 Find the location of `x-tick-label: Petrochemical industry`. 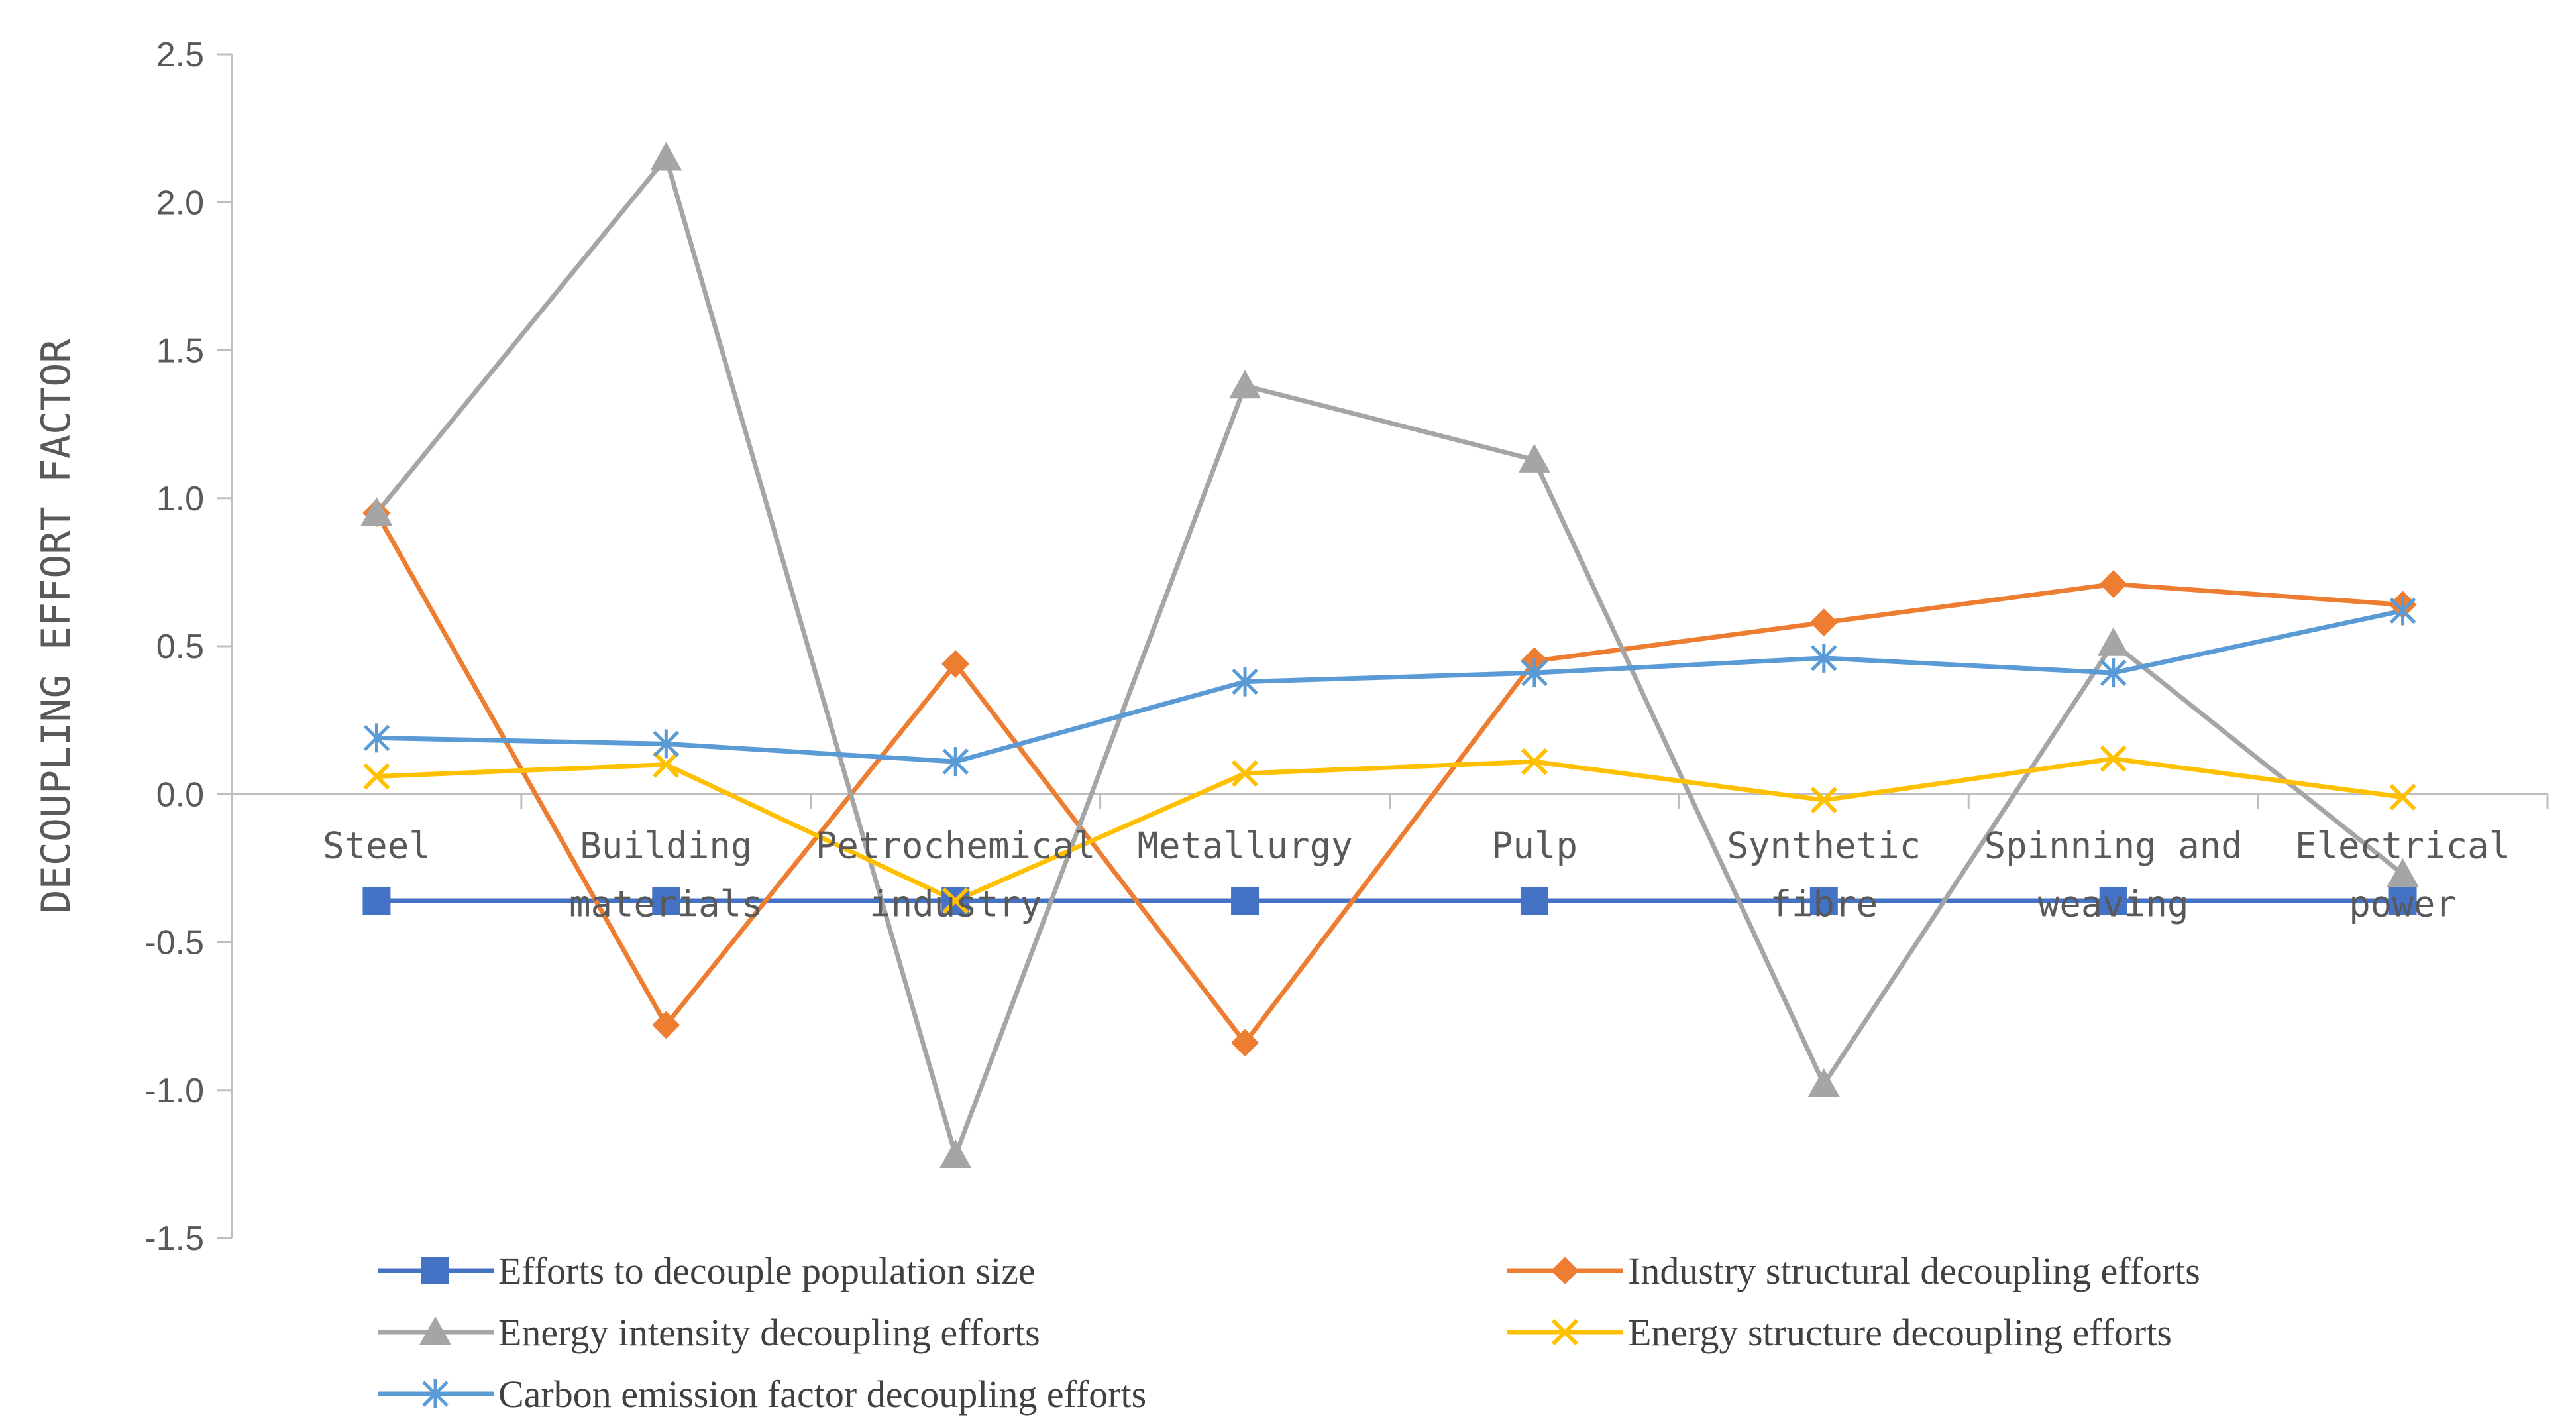

x-tick-label: Petrochemical industry is located at coordinates (956, 874).